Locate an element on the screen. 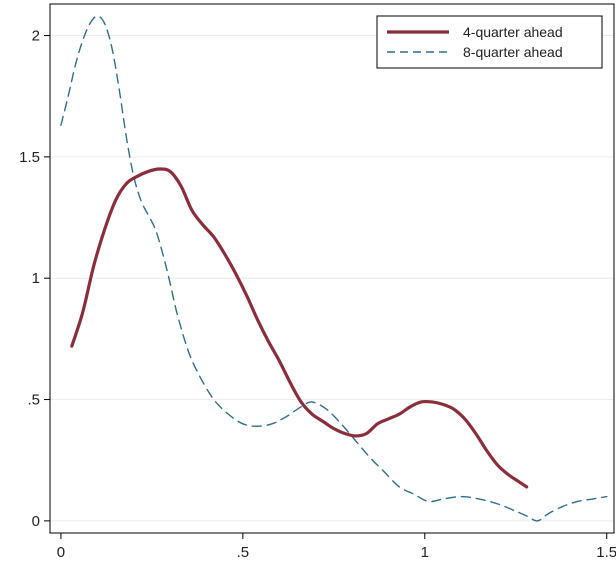 Image resolution: width=616 pixels, height=572 pixels. y-tick-label: 1.5 is located at coordinates (29, 157).